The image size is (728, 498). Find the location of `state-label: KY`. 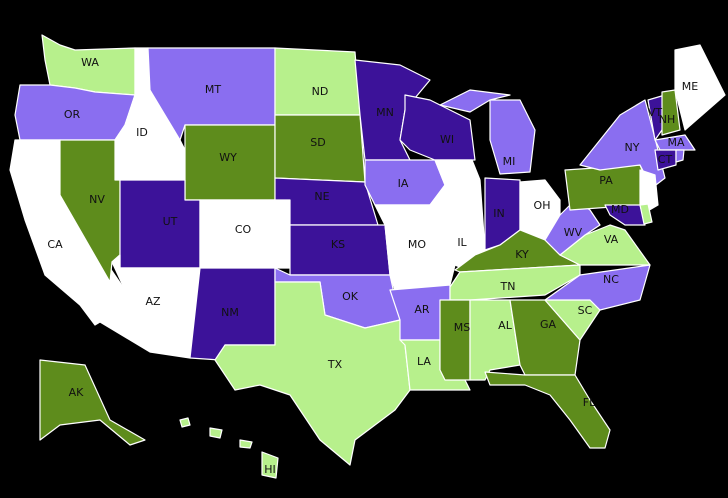

state-label: KY is located at coordinates (522, 254).